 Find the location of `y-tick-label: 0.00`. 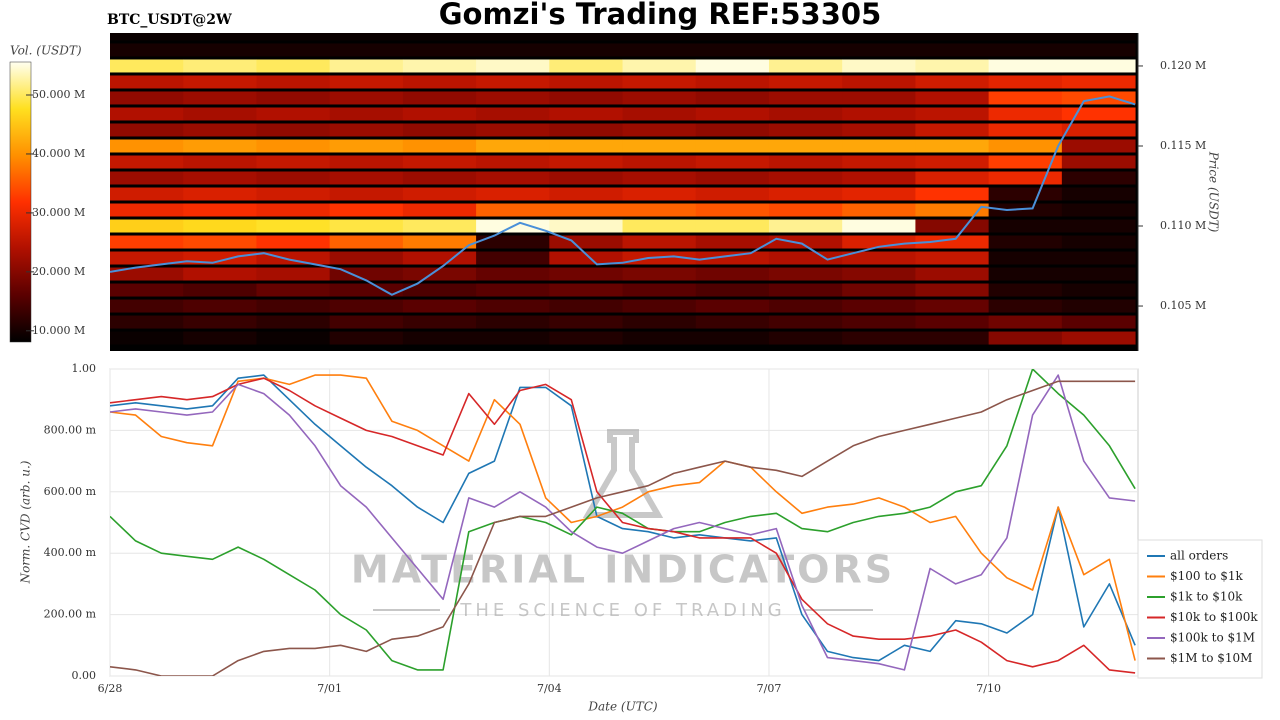

y-tick-label: 0.00 is located at coordinates (84, 675).